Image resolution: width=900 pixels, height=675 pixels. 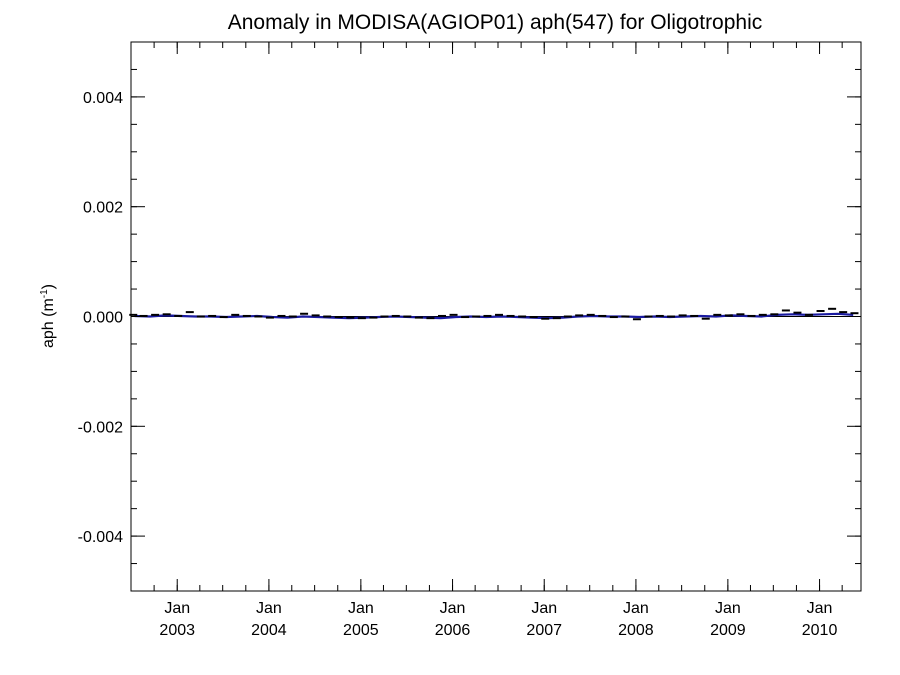 I want to click on series-0-line, so click(x=494, y=316).